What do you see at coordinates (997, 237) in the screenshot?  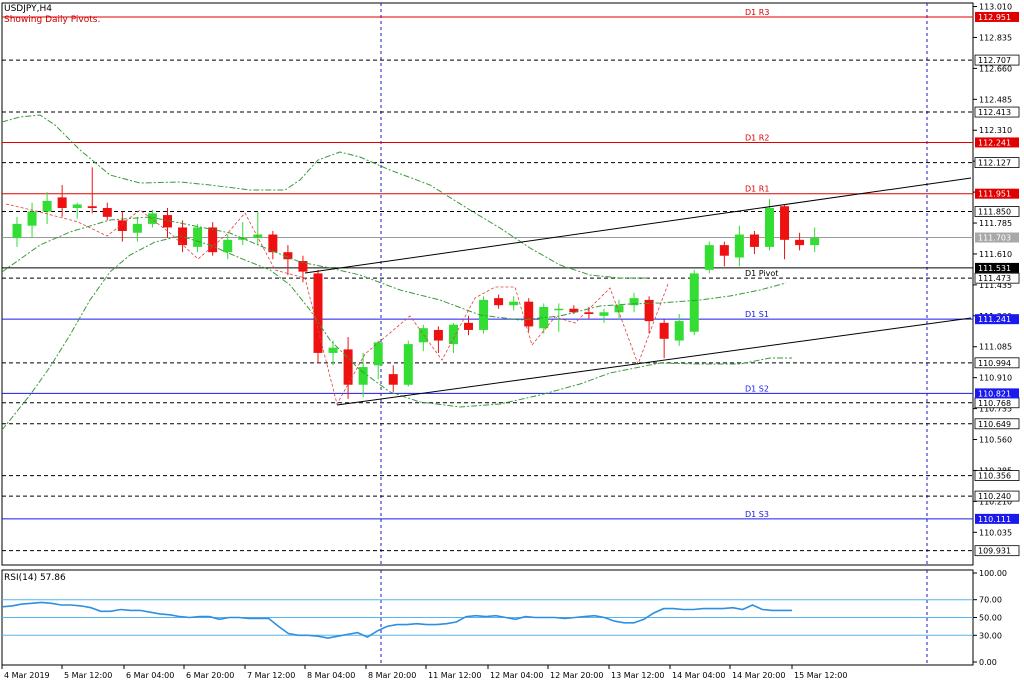 I see `current-price-box` at bounding box center [997, 237].